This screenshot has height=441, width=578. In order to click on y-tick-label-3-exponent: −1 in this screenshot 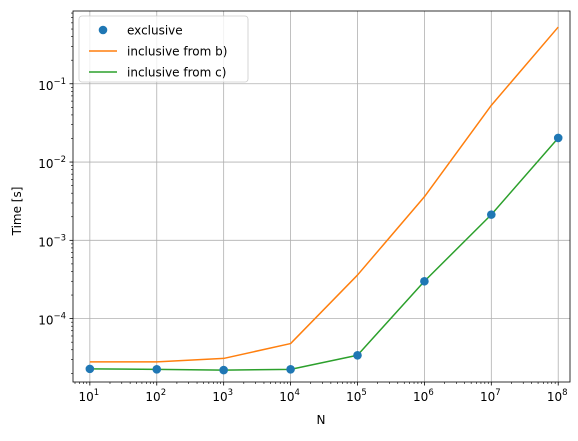, I will do `click(59, 82)`.